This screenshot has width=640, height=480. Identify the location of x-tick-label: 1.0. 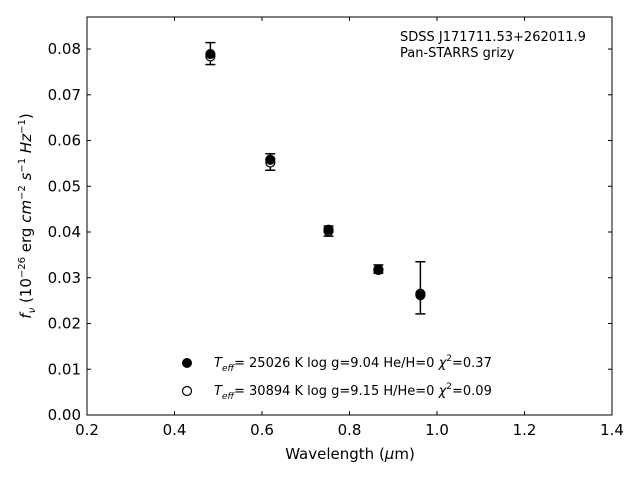
(437, 430).